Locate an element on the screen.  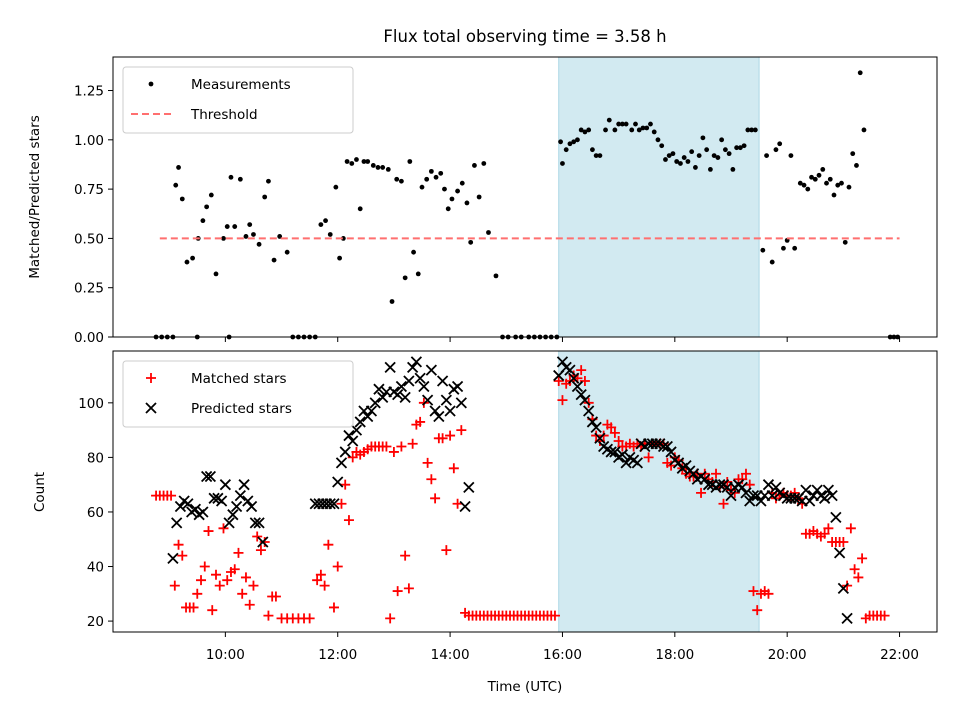
bottom-y-tick-label: 100 is located at coordinates (91, 404).